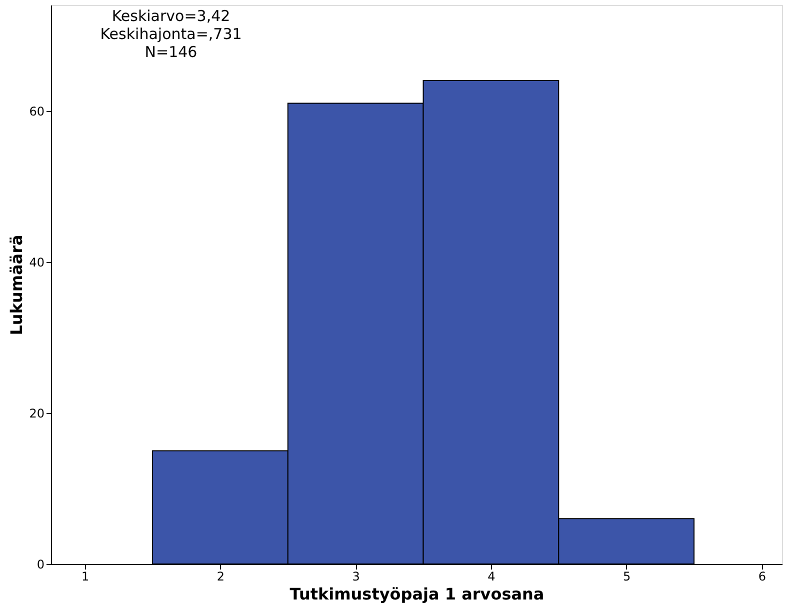 The width and height of the screenshot is (790, 610). What do you see at coordinates (417, 594) in the screenshot?
I see `x-axis-title: Tutkimustyöpaja 1 arvosana` at bounding box center [417, 594].